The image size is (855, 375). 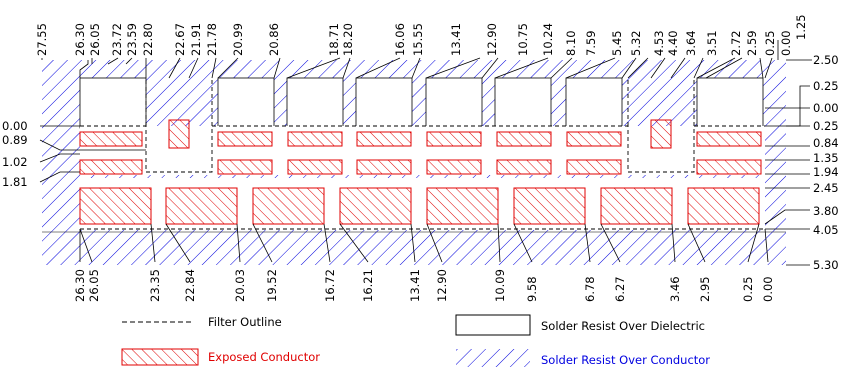 What do you see at coordinates (826, 108) in the screenshot?
I see `dim-right-2: 0.00` at bounding box center [826, 108].